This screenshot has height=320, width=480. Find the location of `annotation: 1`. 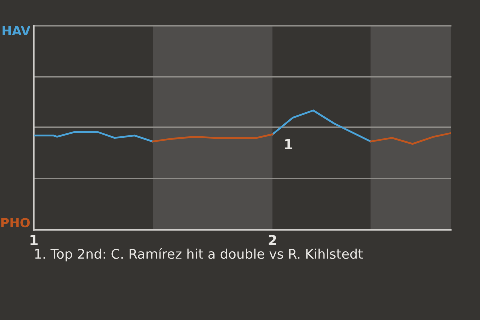

annotation: 1 is located at coordinates (289, 144).